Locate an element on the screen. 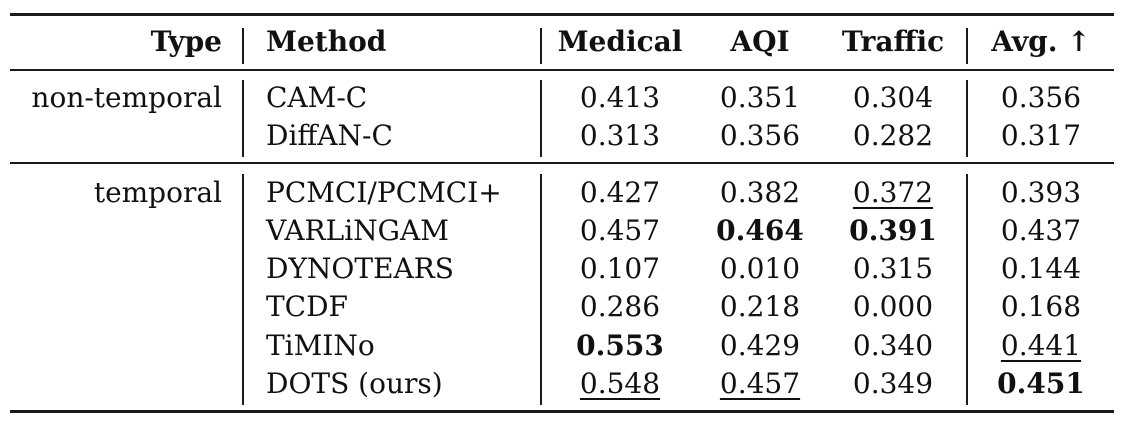  header-traffic: Traffic is located at coordinates (893, 41).